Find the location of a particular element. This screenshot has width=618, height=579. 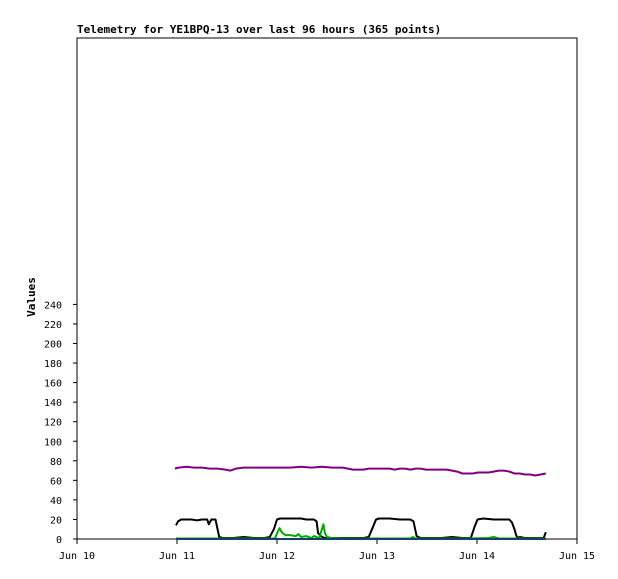

x-tick-label: Jun 15 is located at coordinates (577, 556).